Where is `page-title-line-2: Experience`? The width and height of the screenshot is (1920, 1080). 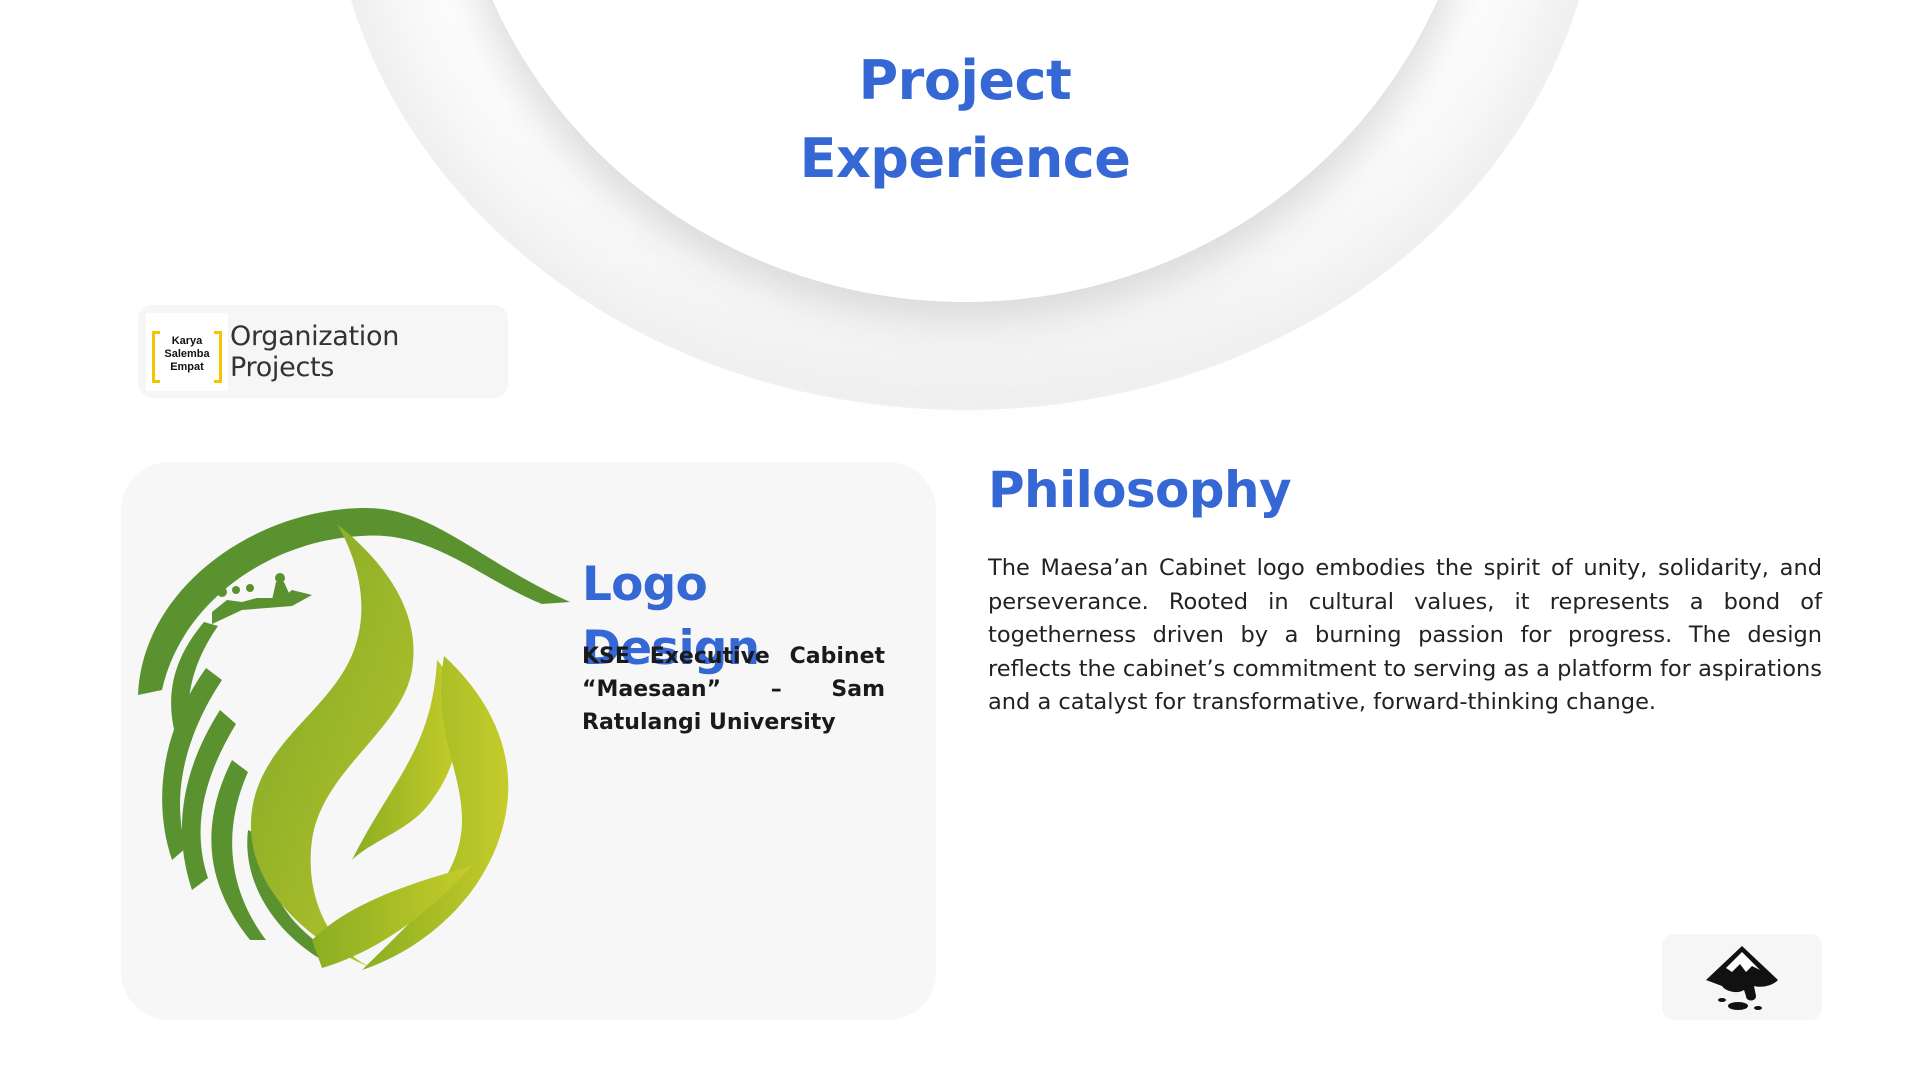 page-title-line-2: Experience is located at coordinates (965, 158).